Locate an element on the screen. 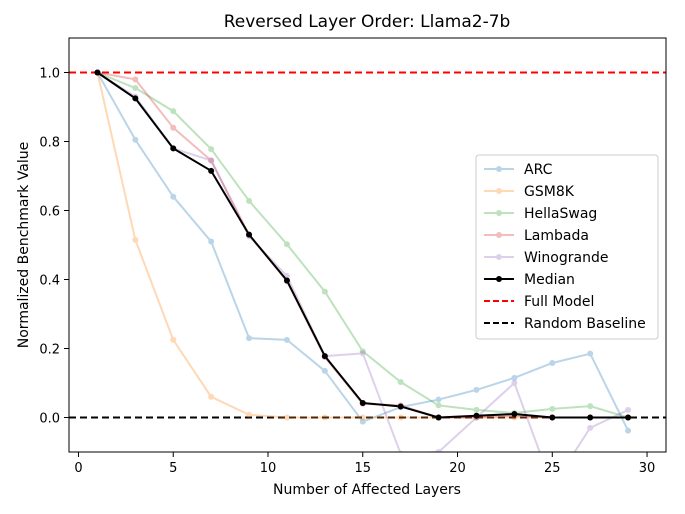 Image resolution: width=685 pixels, height=514 pixels. legend-label: Winogrande is located at coordinates (566, 258).